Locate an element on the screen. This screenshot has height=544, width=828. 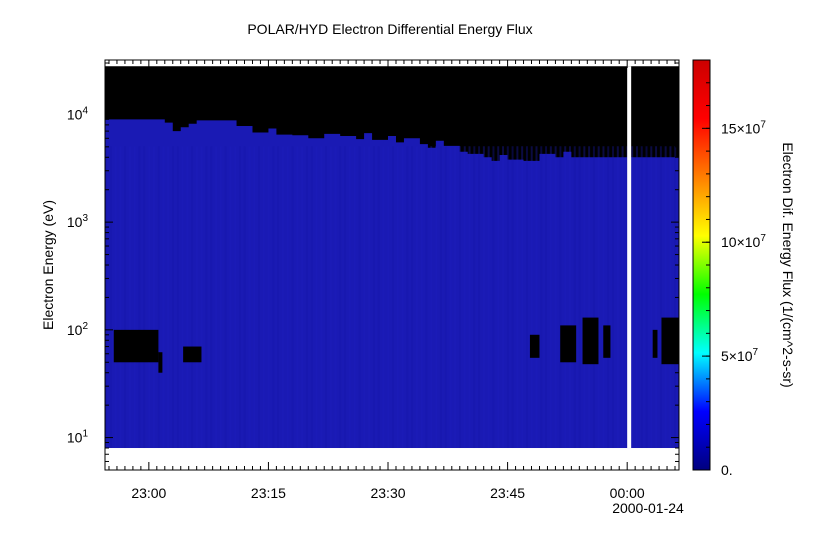
y-tick-label: 10³ is located at coordinates (78, 221).